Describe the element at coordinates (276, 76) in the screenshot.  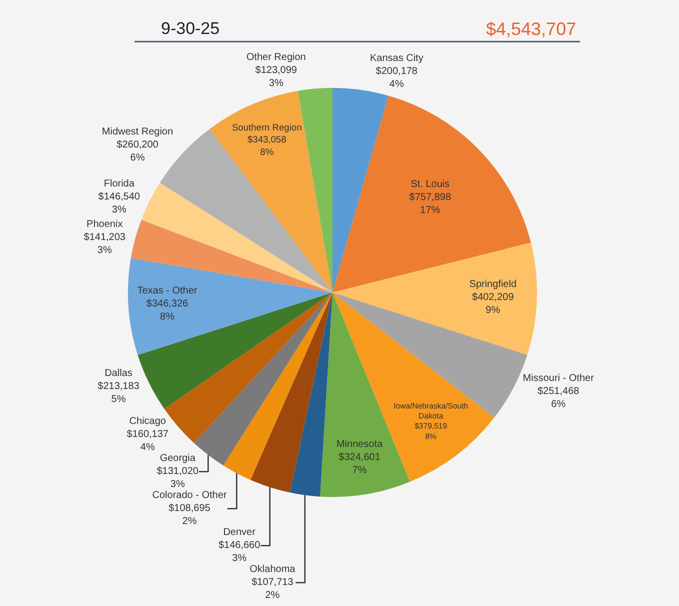
I see `data-label: $123,099 3%` at that location.